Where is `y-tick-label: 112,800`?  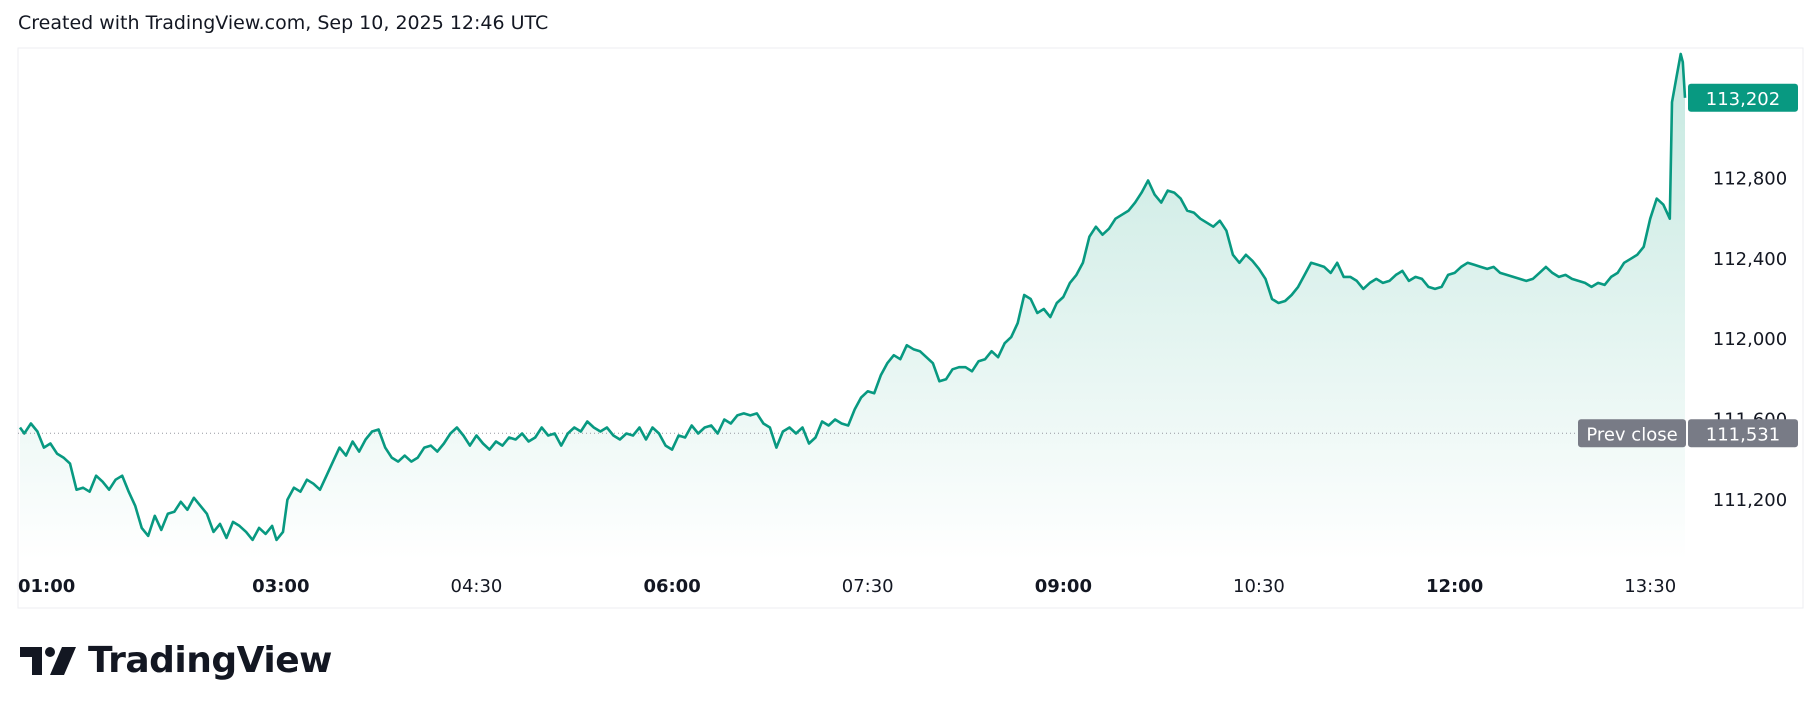 y-tick-label: 112,800 is located at coordinates (1750, 179).